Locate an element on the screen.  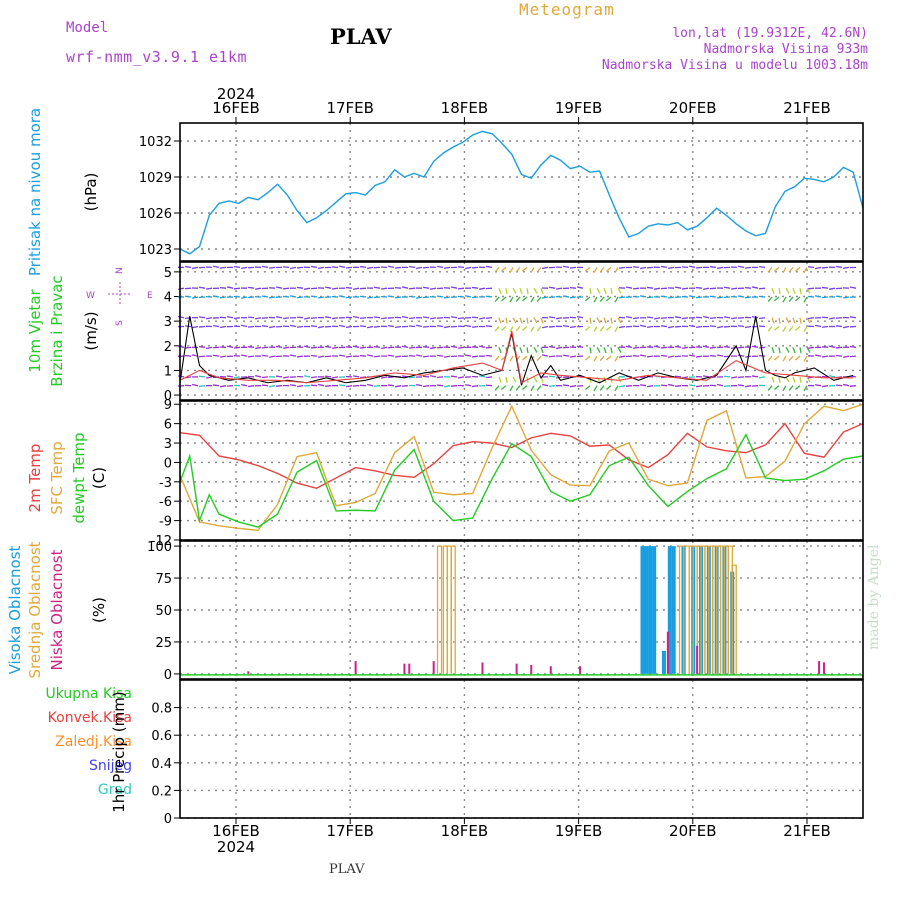
y-tick-label: 0.6 is located at coordinates (161, 736).